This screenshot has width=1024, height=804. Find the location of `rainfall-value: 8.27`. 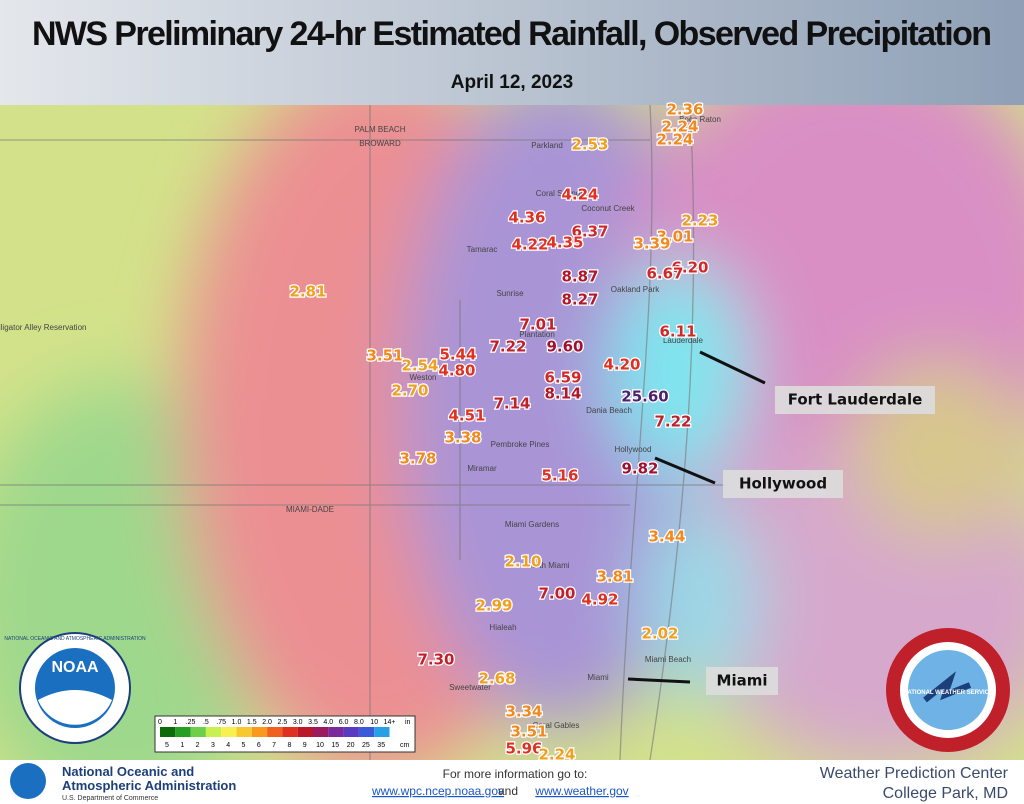

rainfall-value: 8.27 is located at coordinates (579, 300).